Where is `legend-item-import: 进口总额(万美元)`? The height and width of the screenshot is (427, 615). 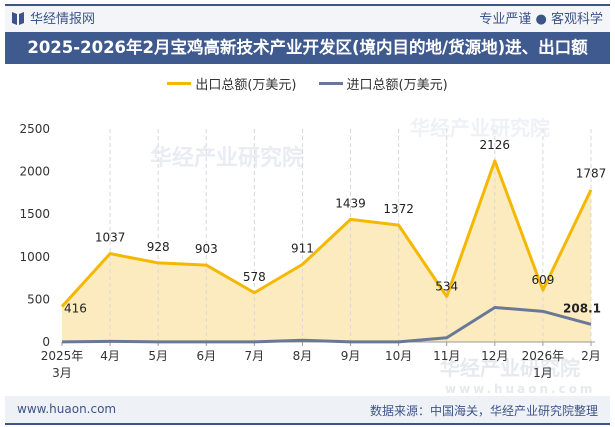 legend-item-import: 进口总额(万美元) is located at coordinates (383, 83).